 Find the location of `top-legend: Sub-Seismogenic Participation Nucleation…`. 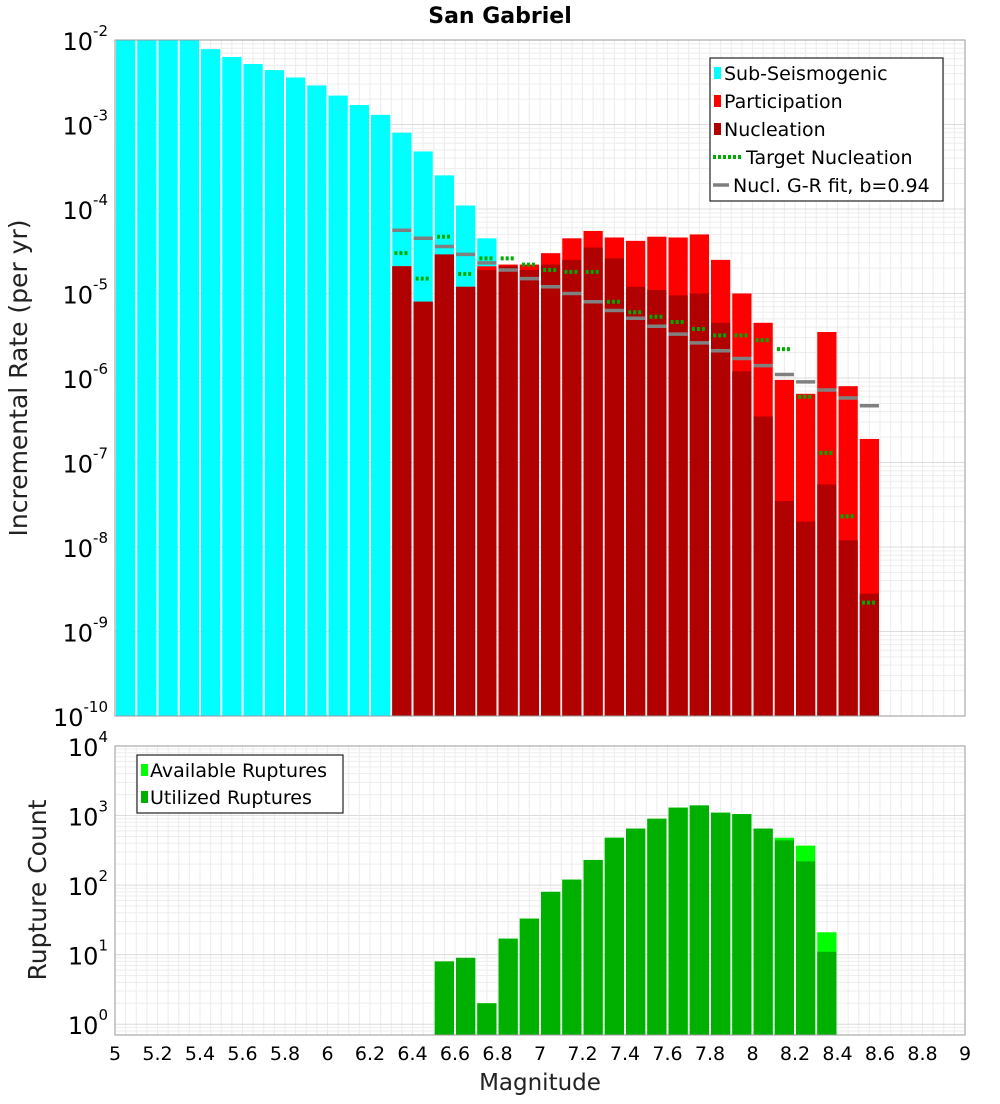

top-legend: Sub-Seismogenic Participation Nucleation… is located at coordinates (826, 129).